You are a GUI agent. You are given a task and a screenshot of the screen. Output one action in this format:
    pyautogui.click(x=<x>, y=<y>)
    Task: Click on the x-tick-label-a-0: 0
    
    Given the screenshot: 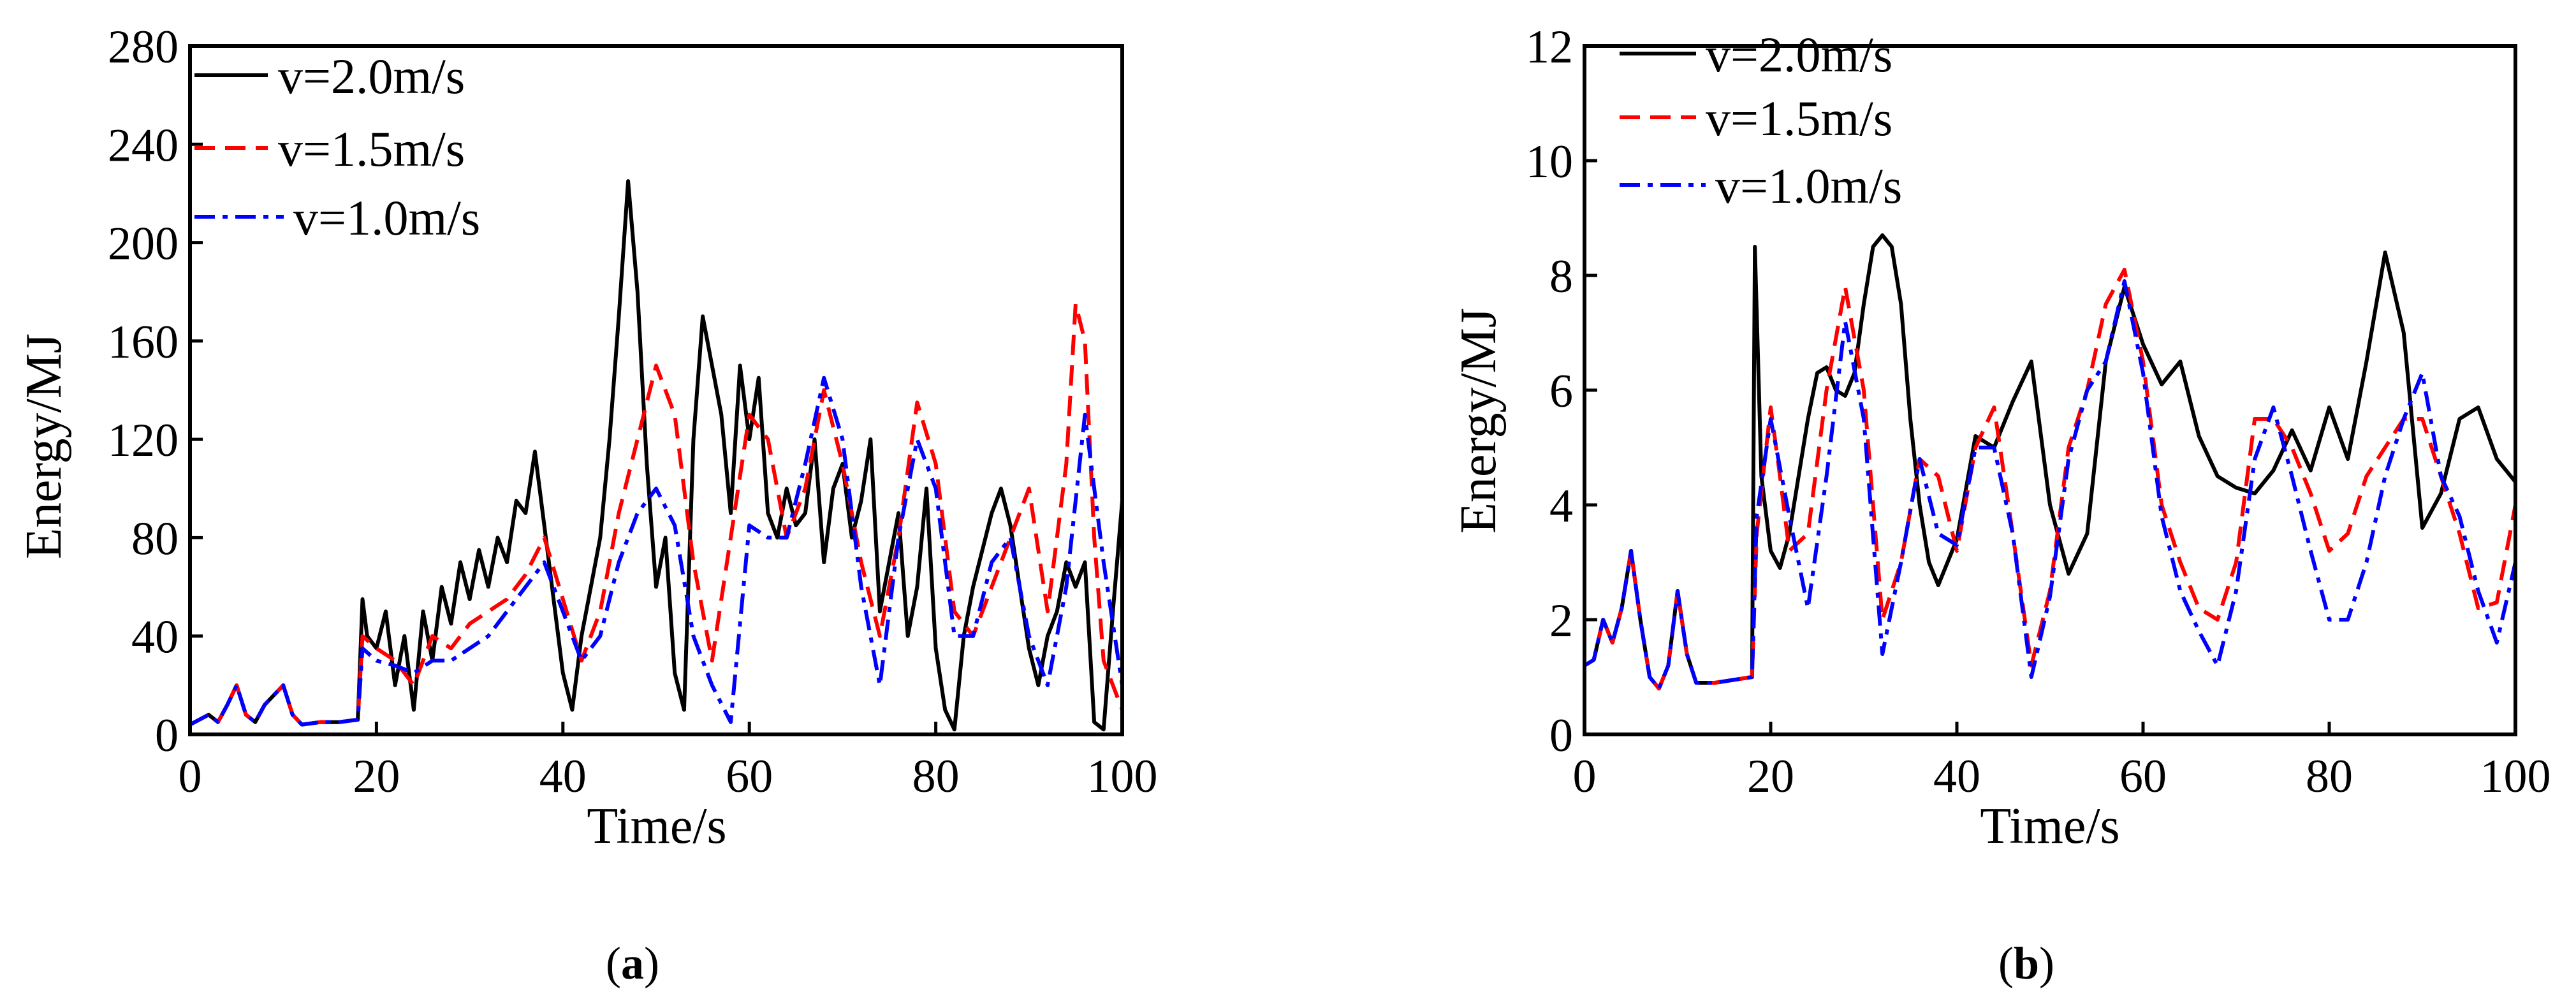 What is the action you would take?
    pyautogui.click(x=190, y=776)
    